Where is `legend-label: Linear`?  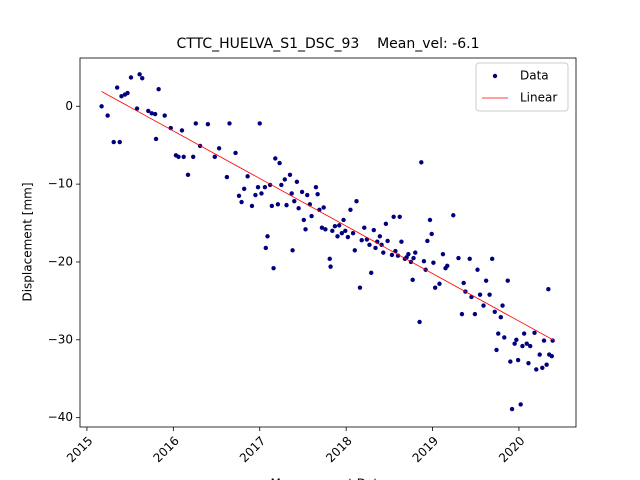 legend-label: Linear is located at coordinates (538, 98).